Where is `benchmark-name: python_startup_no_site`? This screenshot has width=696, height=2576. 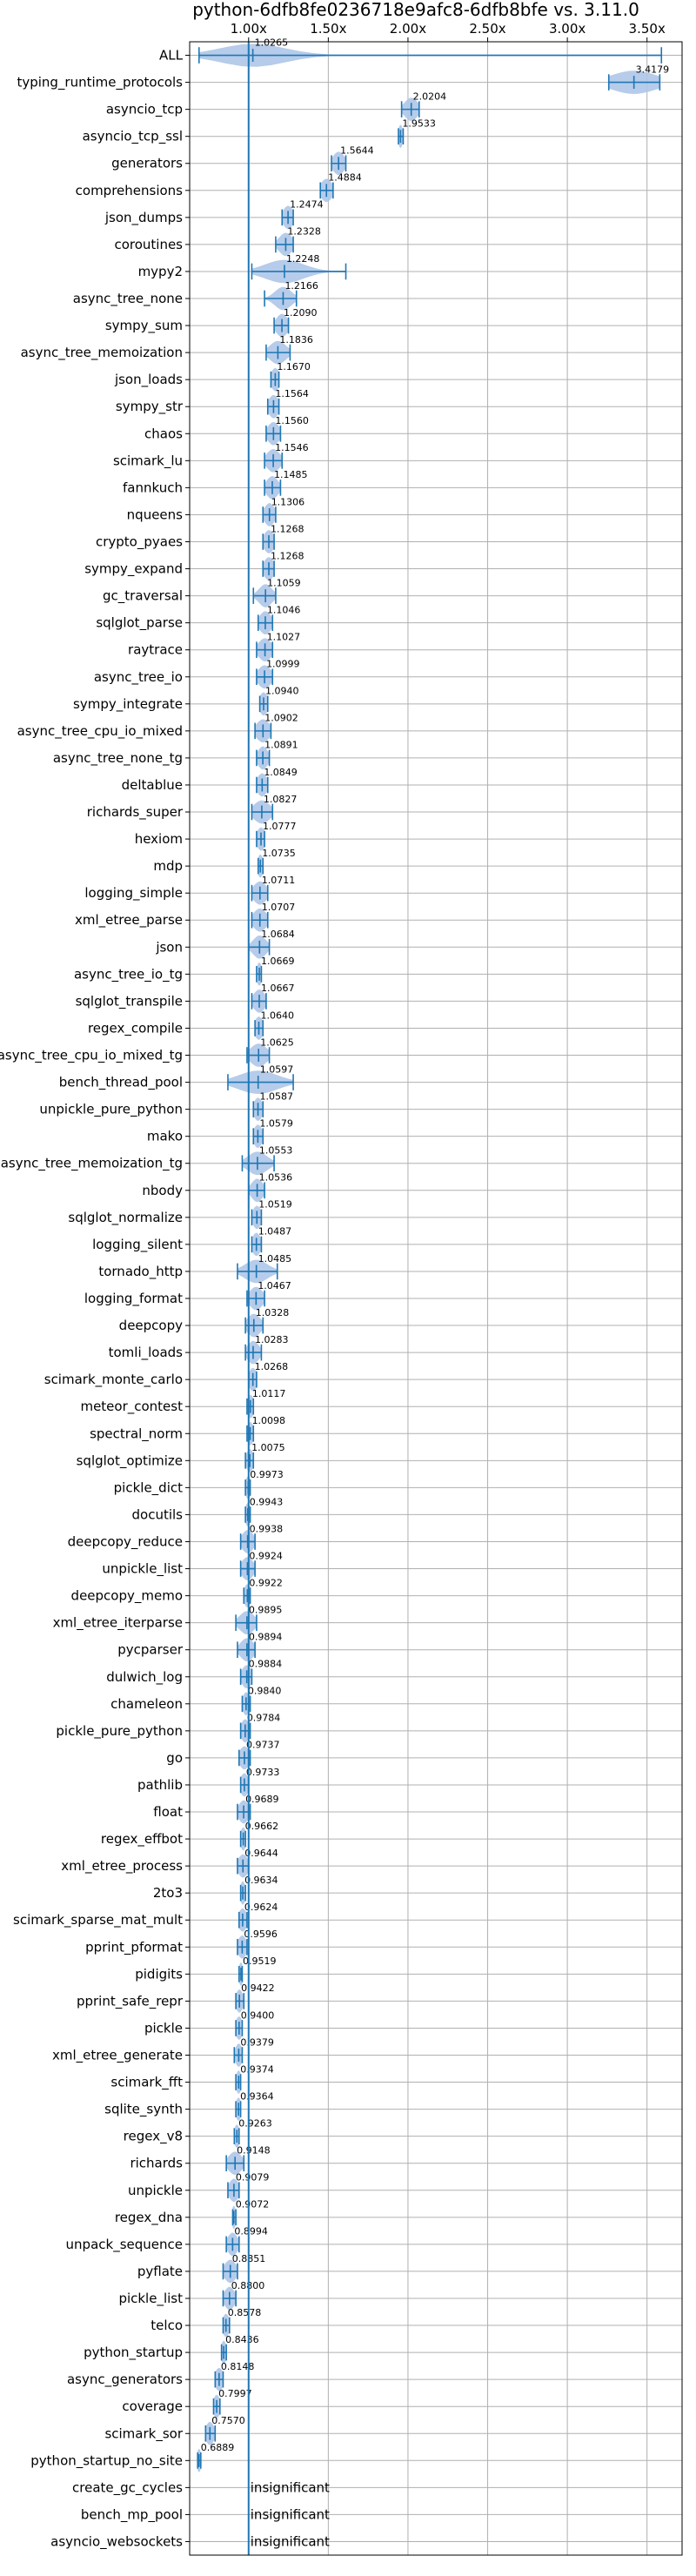
benchmark-name: python_startup_no_site is located at coordinates (106, 2461).